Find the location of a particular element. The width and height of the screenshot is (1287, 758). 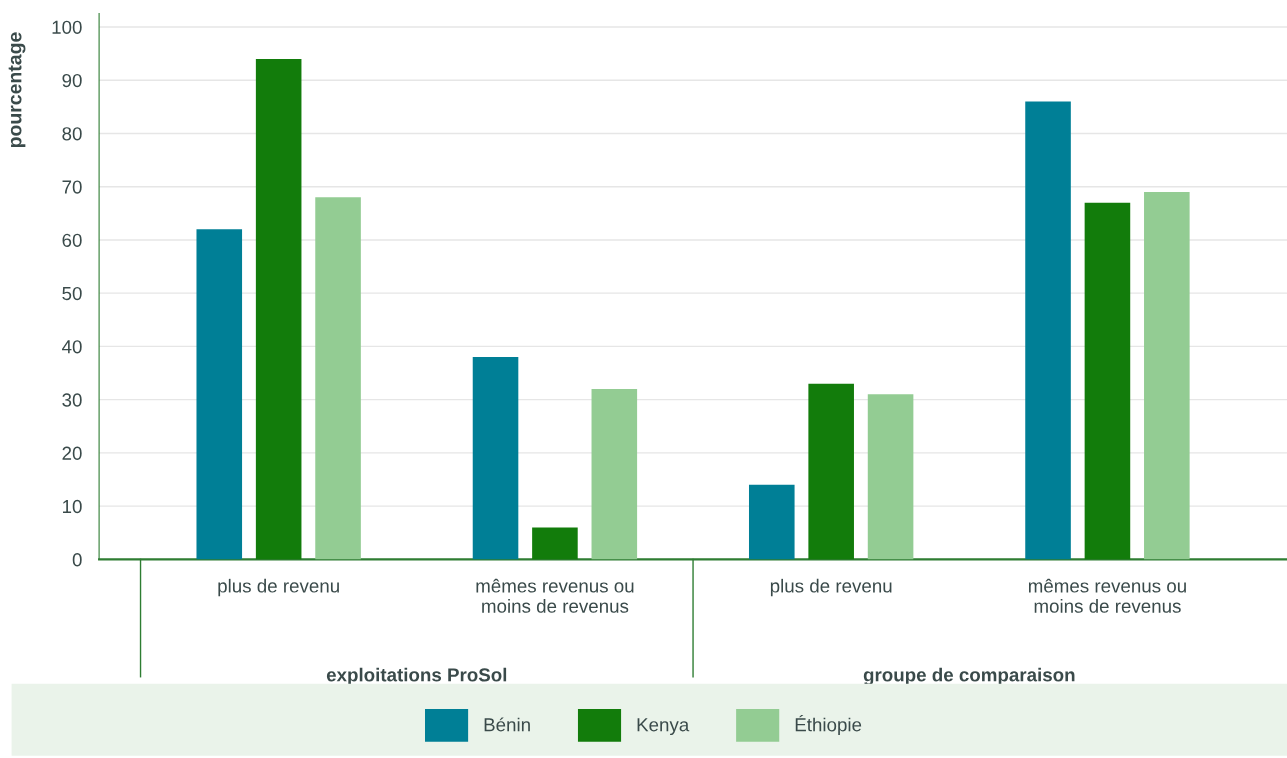

y-tick-label: 20 is located at coordinates (72, 453).